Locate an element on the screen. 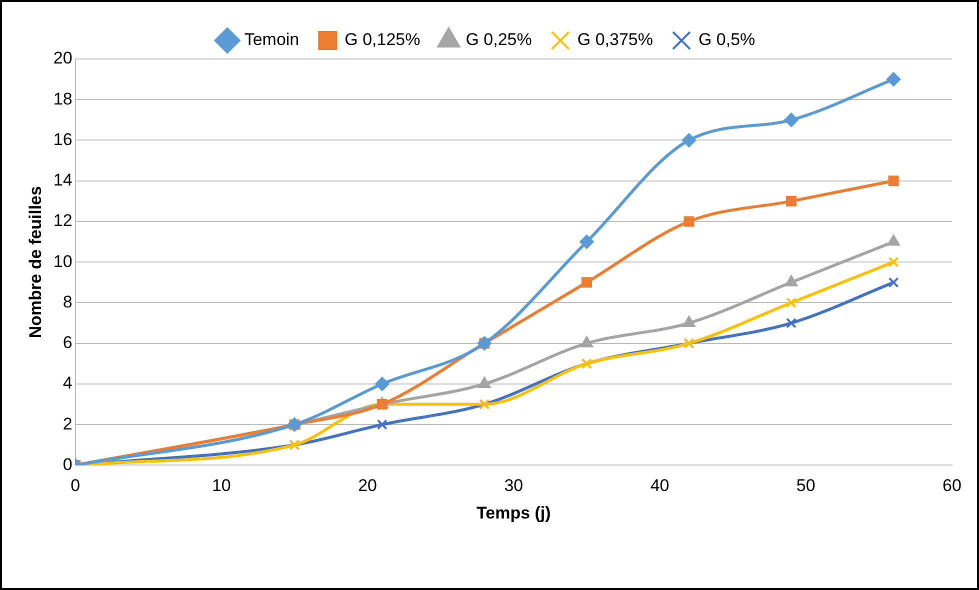 The height and width of the screenshot is (590, 979). y-tick-label: 14 is located at coordinates (62, 180).